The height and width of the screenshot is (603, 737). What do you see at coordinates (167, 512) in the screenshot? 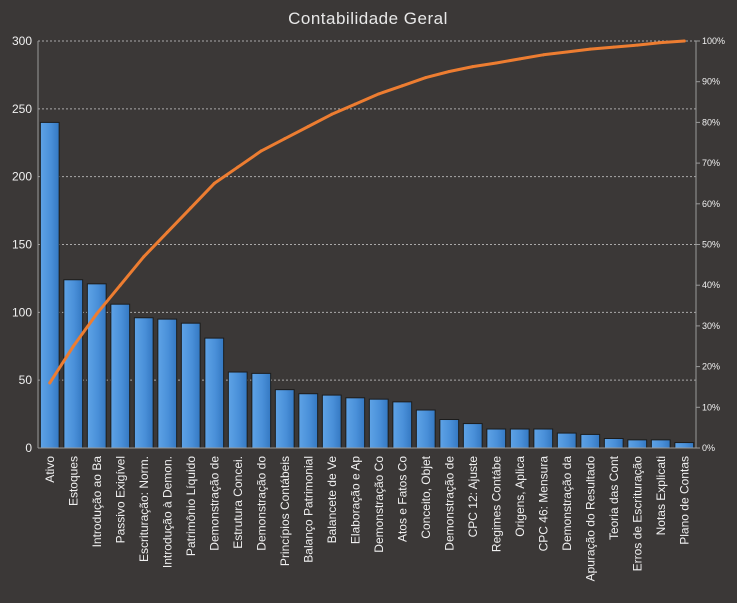
I see `x-category-label: Introdução à Demon.` at bounding box center [167, 512].